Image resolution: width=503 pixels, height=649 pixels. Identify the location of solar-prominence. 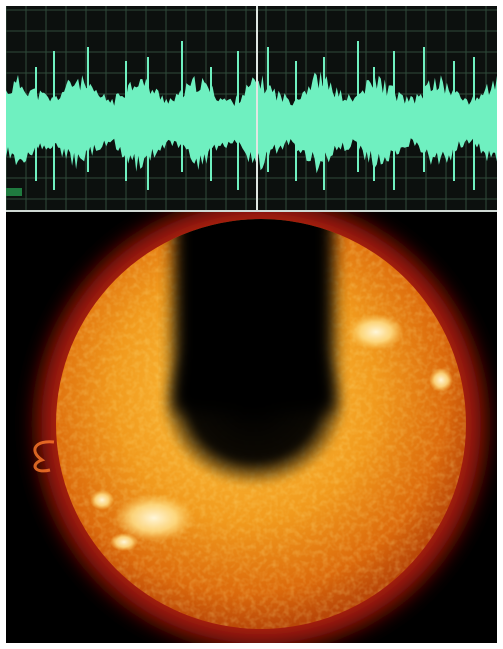
(44, 456).